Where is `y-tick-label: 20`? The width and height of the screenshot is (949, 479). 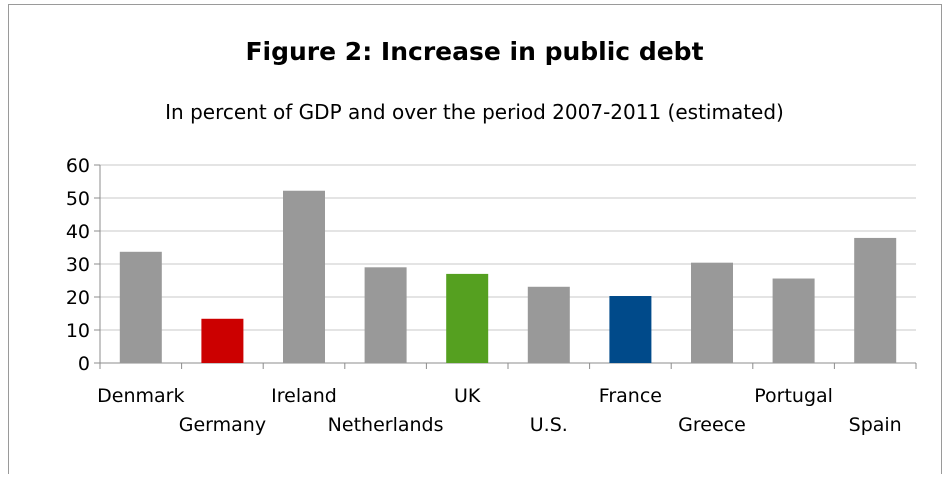
y-tick-label: 20 is located at coordinates (78, 298).